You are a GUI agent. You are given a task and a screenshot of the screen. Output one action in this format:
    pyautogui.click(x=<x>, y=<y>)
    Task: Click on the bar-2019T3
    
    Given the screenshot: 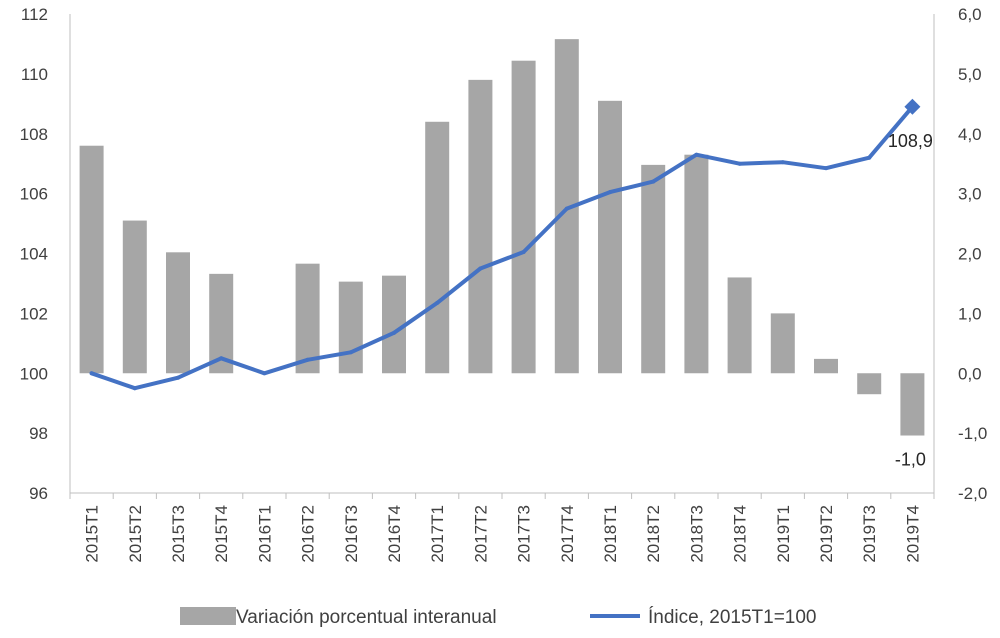 What is the action you would take?
    pyautogui.click(x=869, y=384)
    